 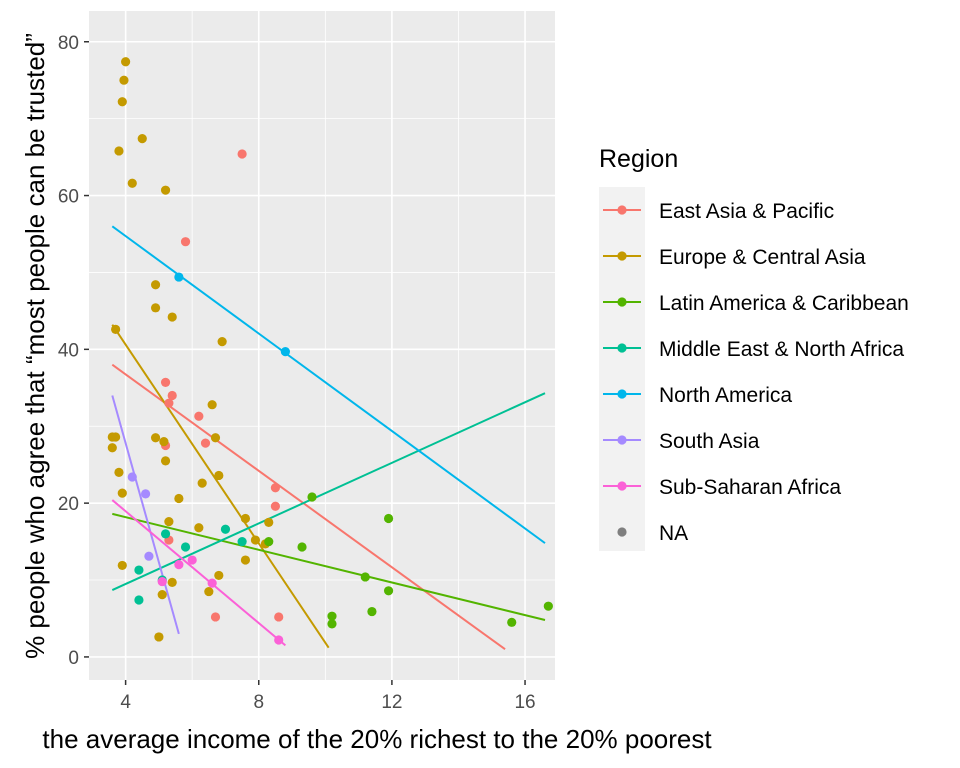 What do you see at coordinates (68, 350) in the screenshot?
I see `y-tick-label: 40` at bounding box center [68, 350].